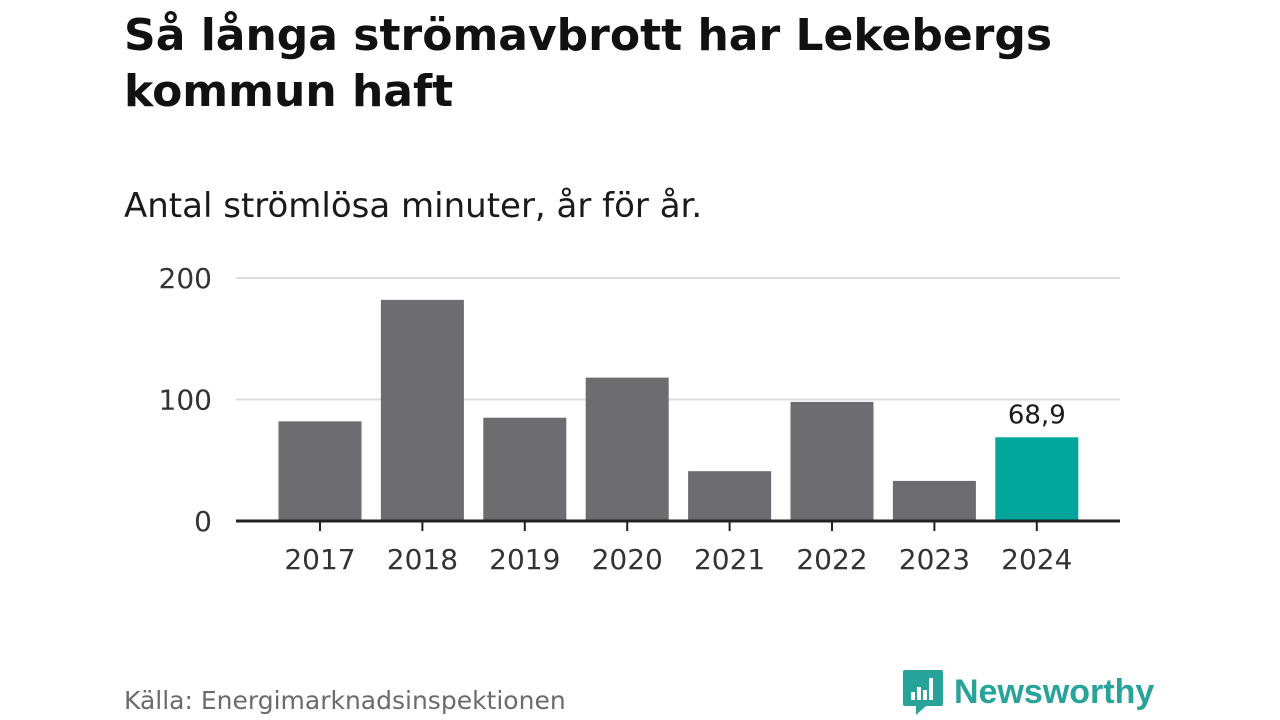 This screenshot has width=1280, height=720. Describe the element at coordinates (345, 700) in the screenshot. I see `source-note: Källa: Energimarknadsinspektionen` at that location.